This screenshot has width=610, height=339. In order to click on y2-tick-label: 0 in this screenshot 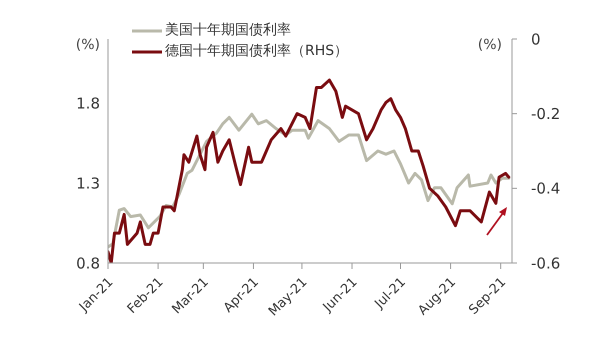, I will do `click(536, 39)`.